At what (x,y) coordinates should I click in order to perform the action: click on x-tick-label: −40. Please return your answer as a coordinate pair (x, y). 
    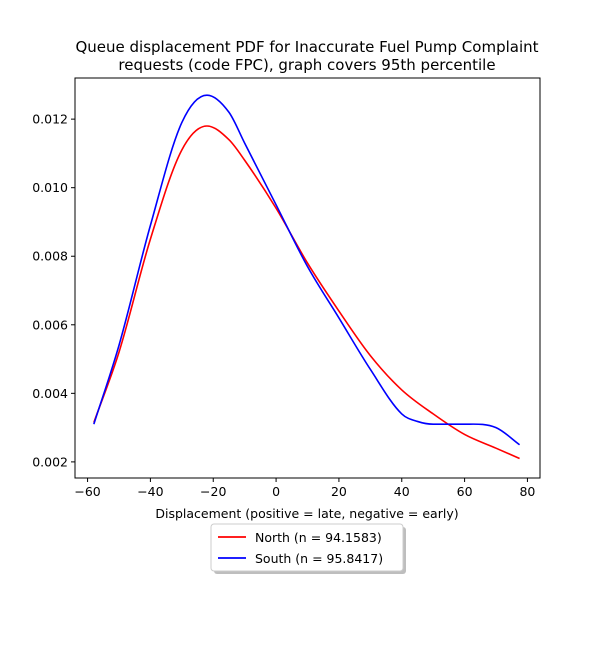
    Looking at the image, I should click on (150, 491).